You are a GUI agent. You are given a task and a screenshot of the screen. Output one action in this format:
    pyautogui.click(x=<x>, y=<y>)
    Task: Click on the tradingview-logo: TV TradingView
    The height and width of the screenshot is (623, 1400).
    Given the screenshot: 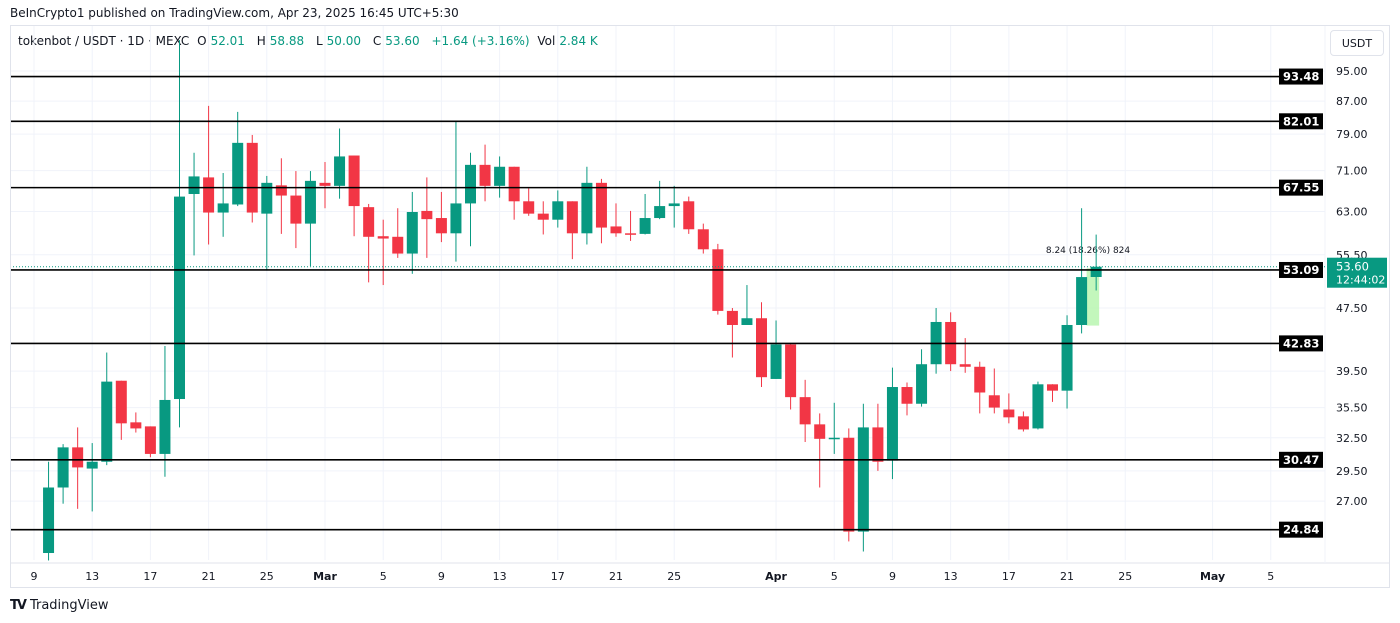 What is the action you would take?
    pyautogui.click(x=59, y=605)
    